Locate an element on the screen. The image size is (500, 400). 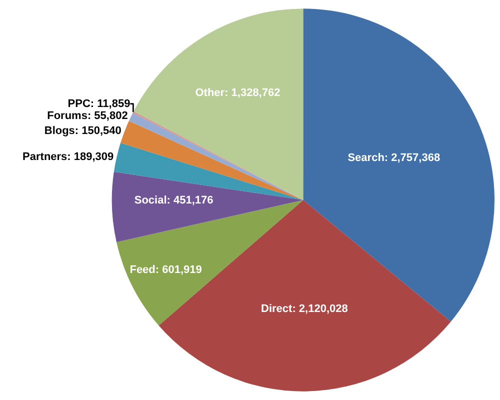
slice-label: Other: 1,328,762 is located at coordinates (237, 92).